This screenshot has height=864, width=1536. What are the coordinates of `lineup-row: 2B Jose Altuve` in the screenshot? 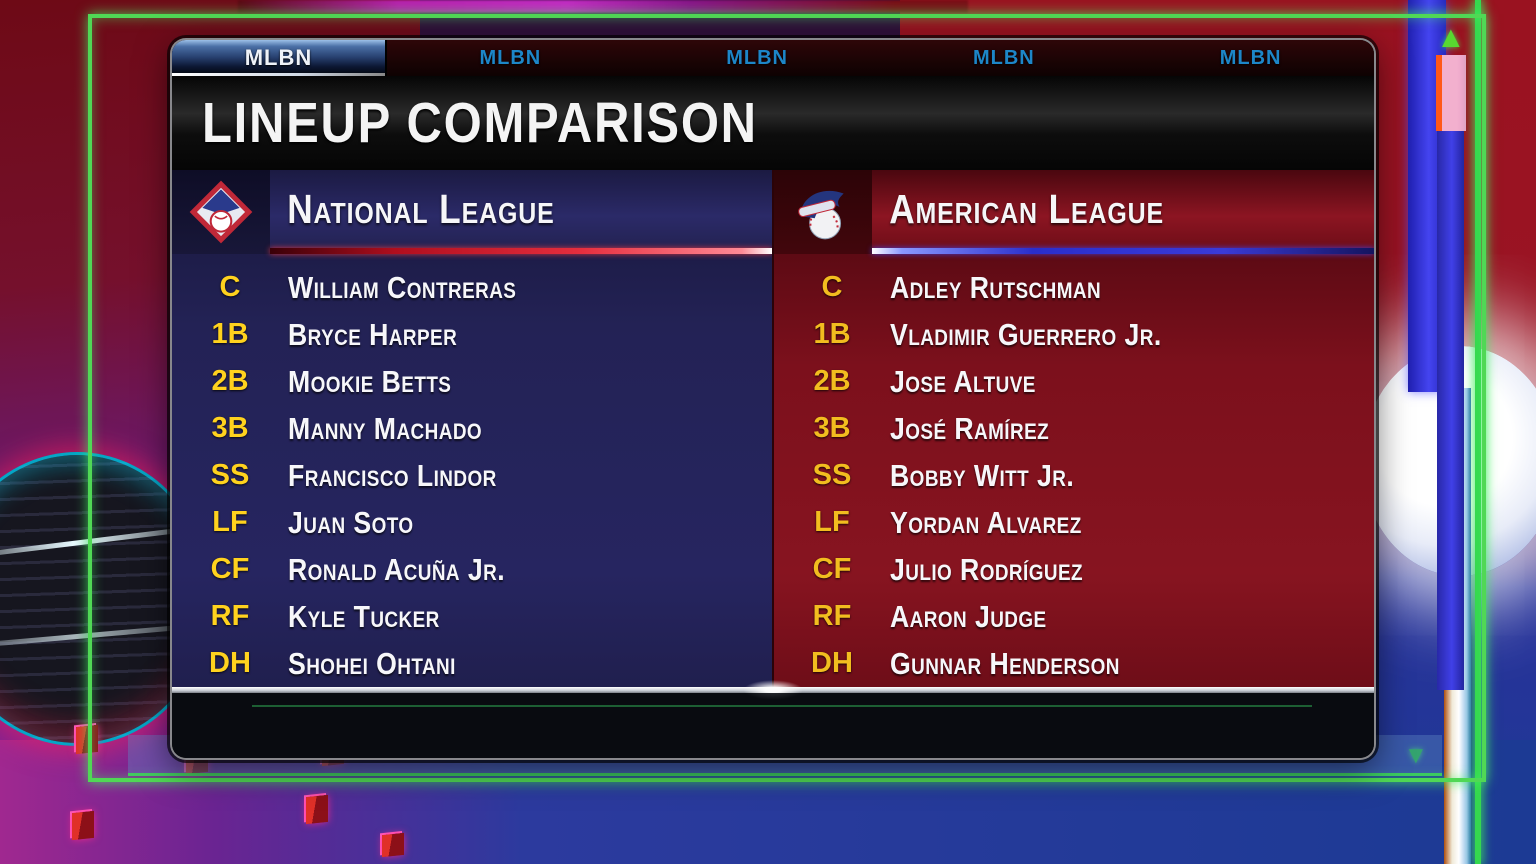 It's located at (1074, 381).